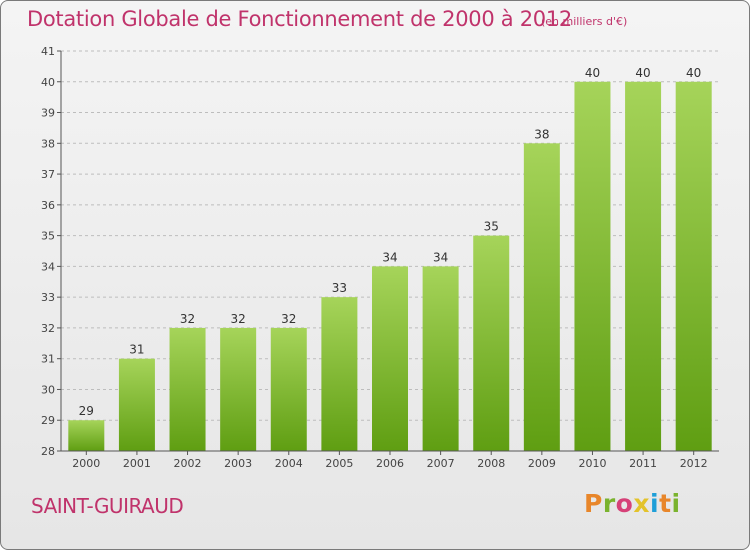 The width and height of the screenshot is (750, 550). I want to click on x-tick-label: 2010, so click(592, 463).